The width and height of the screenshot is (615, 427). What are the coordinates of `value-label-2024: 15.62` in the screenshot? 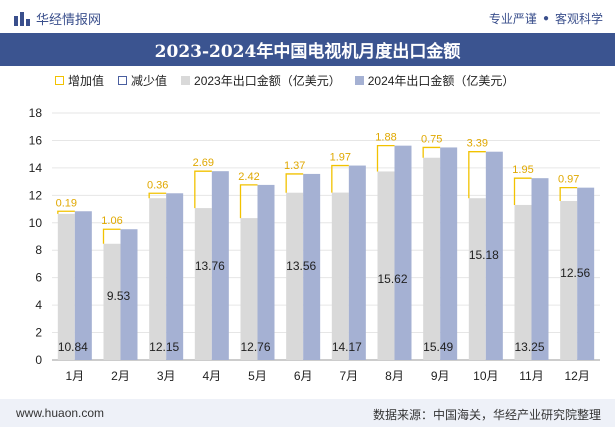 It's located at (392, 279).